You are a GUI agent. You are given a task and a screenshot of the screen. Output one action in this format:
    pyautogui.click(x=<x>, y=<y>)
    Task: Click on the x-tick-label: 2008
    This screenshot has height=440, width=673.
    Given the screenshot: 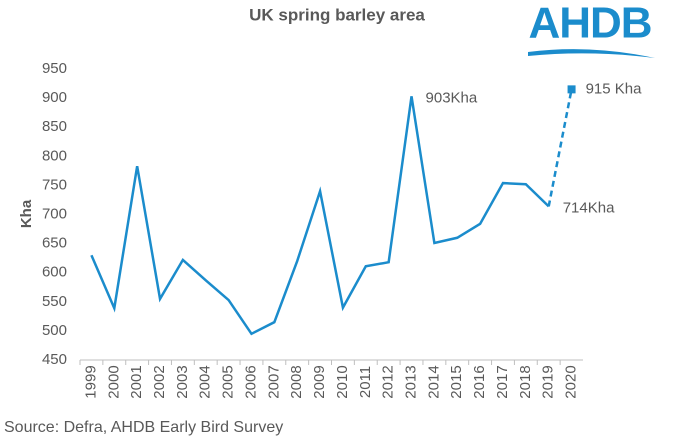 What is the action you would take?
    pyautogui.click(x=296, y=381)
    